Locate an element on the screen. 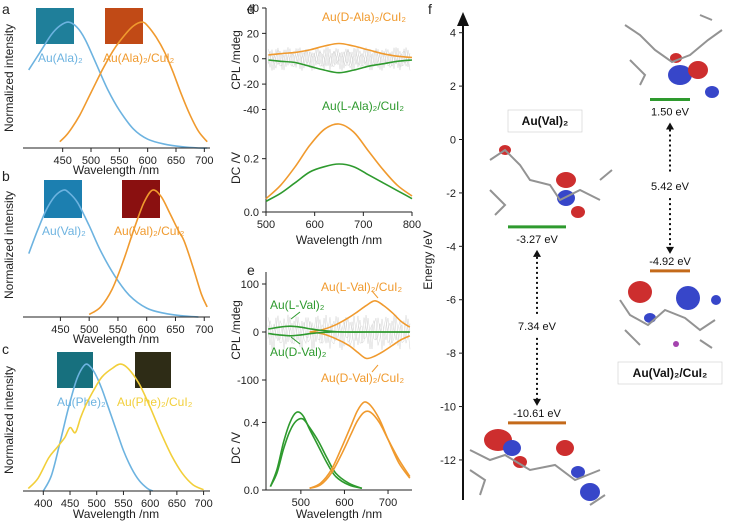 This screenshot has height=526, width=733. panel-e-arrow-l-val-cui is located at coordinates (375, 294).